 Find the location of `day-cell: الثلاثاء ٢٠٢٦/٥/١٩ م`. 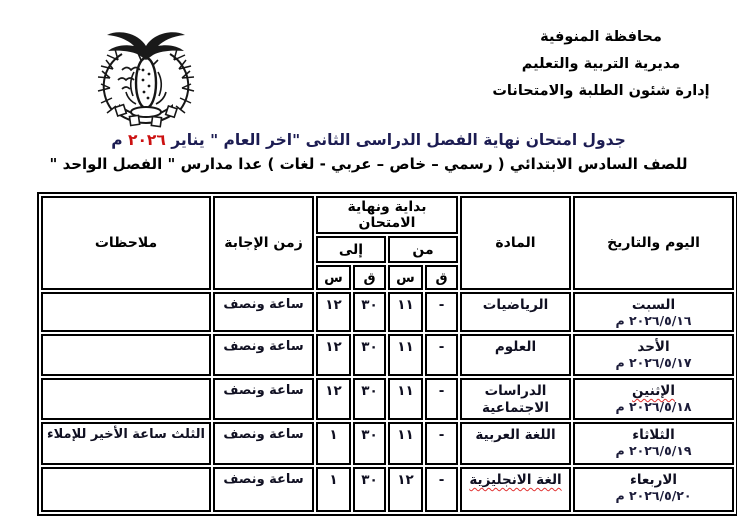

day-cell: الثلاثاء ٢٠٢٦/٥/١٩ م is located at coordinates (653, 443).